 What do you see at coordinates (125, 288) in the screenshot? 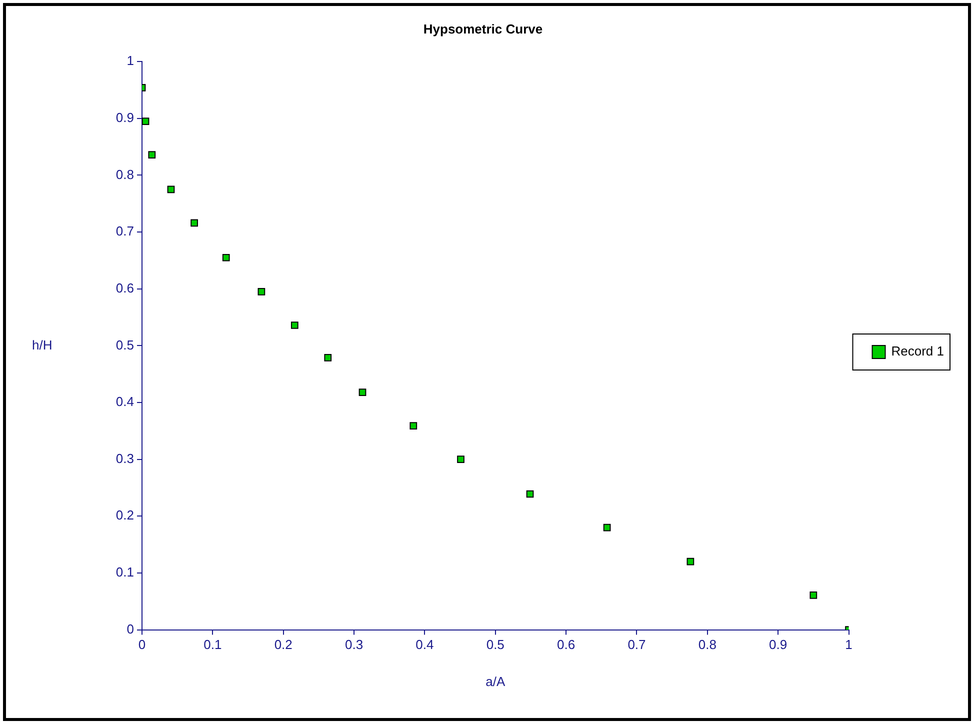
I see `y-tick-label: 0.6` at bounding box center [125, 288].